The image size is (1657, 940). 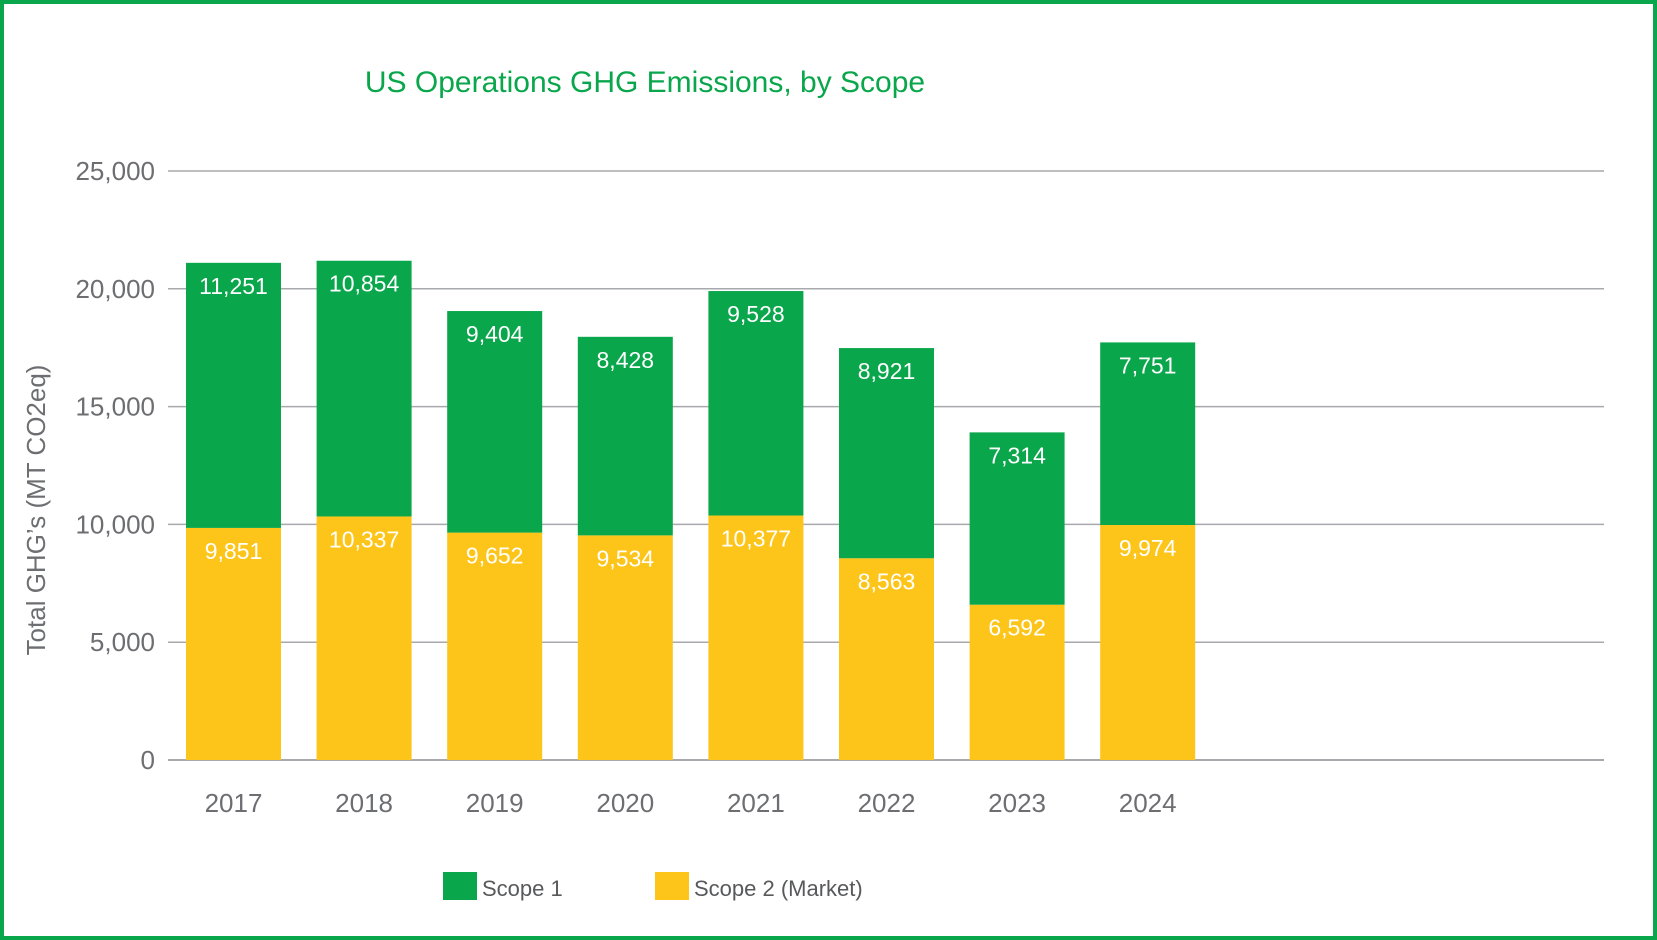 What do you see at coordinates (756, 637) in the screenshot?
I see `bar-scope-2-market-2021` at bounding box center [756, 637].